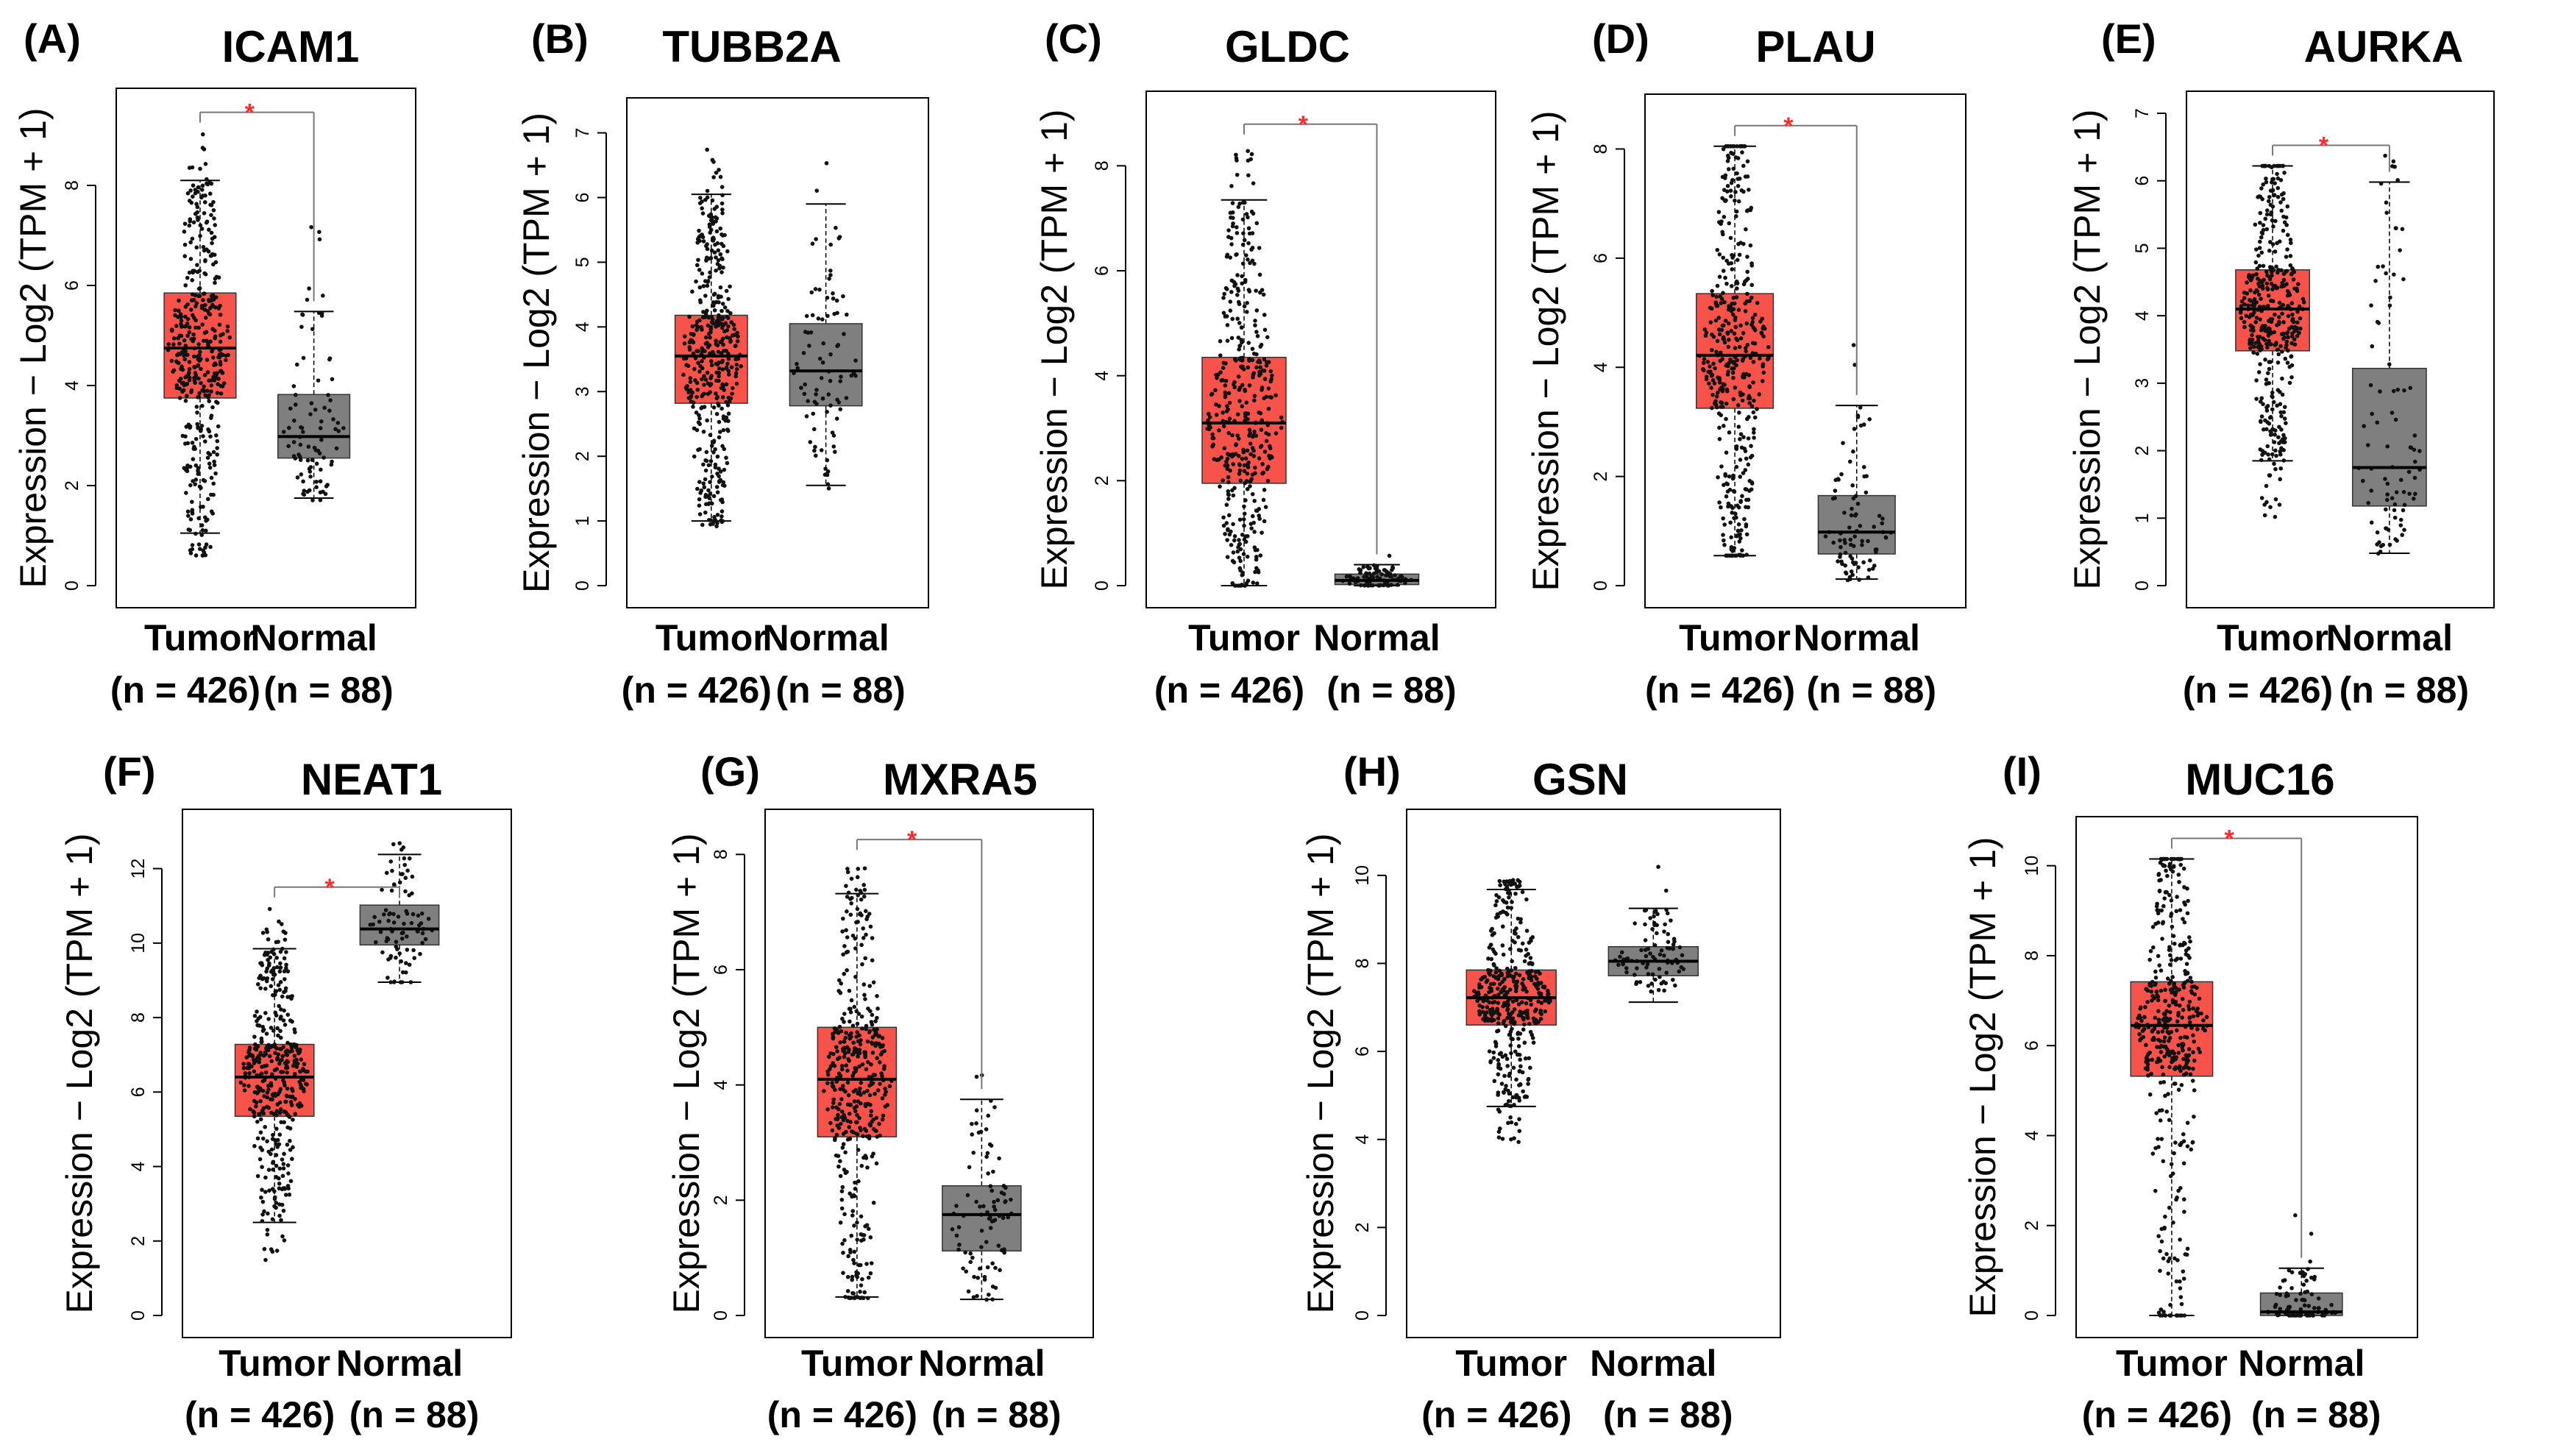 This screenshot has height=1456, width=2558. What do you see at coordinates (582, 262) in the screenshot?
I see `y-tick-label: 5` at bounding box center [582, 262].